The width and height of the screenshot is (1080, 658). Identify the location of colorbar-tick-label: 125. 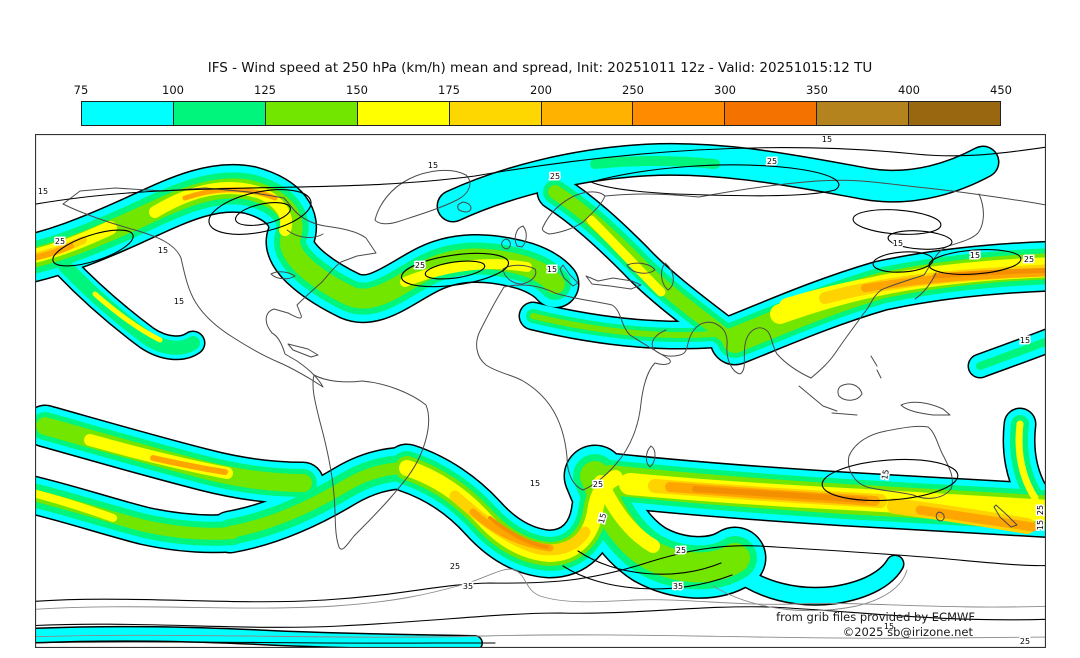
(265, 90).